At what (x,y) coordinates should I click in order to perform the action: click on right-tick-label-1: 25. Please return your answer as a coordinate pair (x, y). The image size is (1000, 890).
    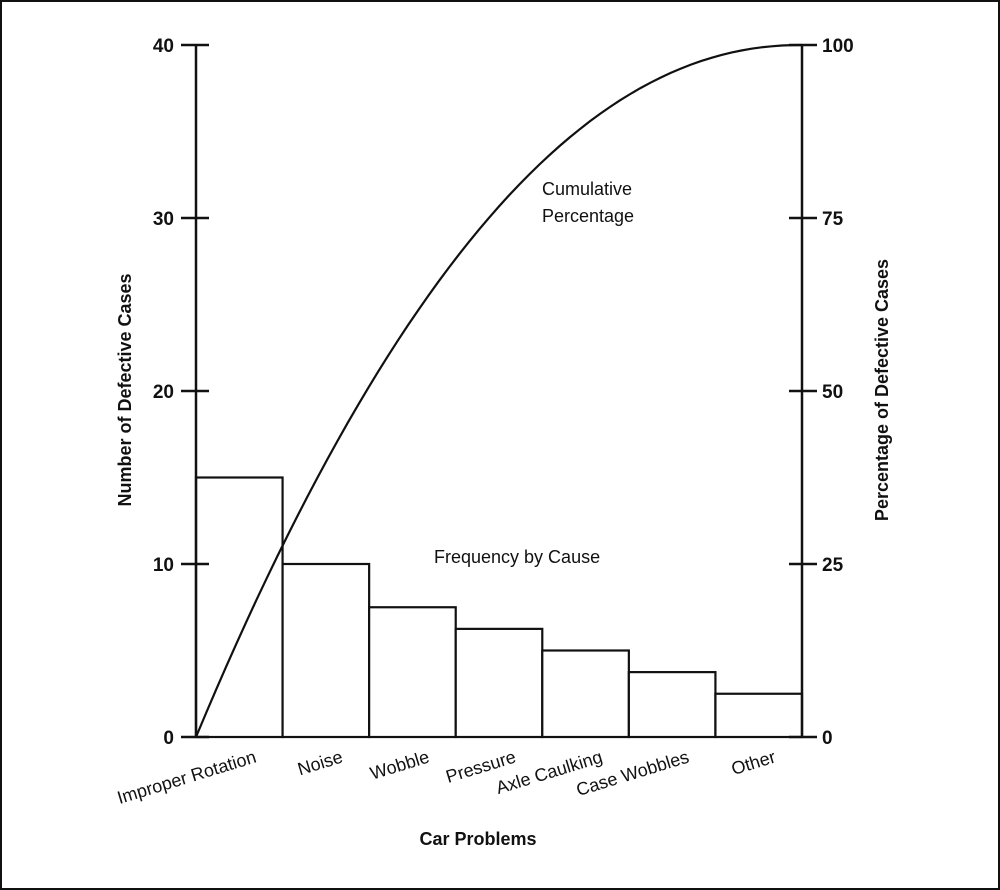
    Looking at the image, I should click on (833, 565).